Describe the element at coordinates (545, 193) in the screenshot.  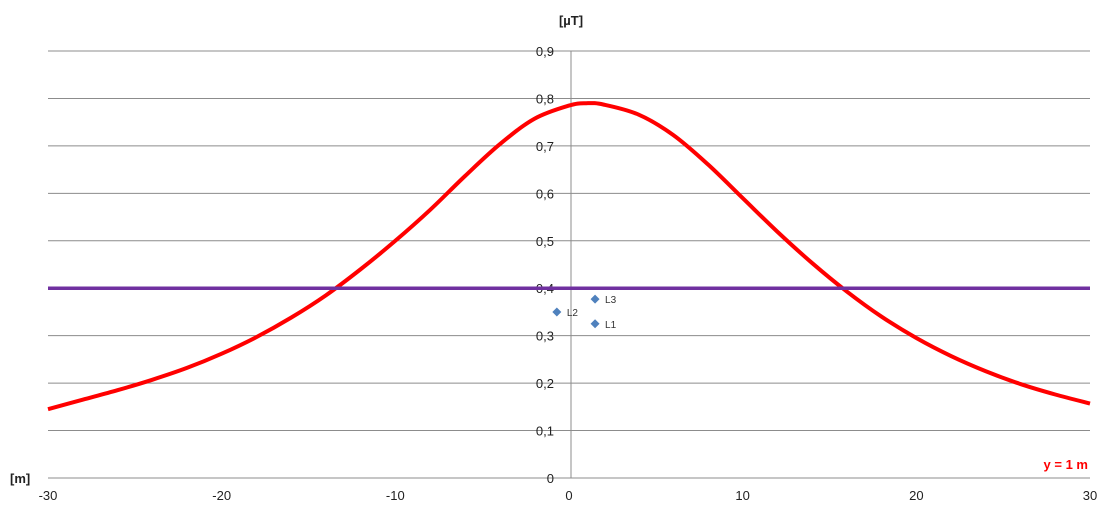
I see `y-tick-label: 0,6` at that location.